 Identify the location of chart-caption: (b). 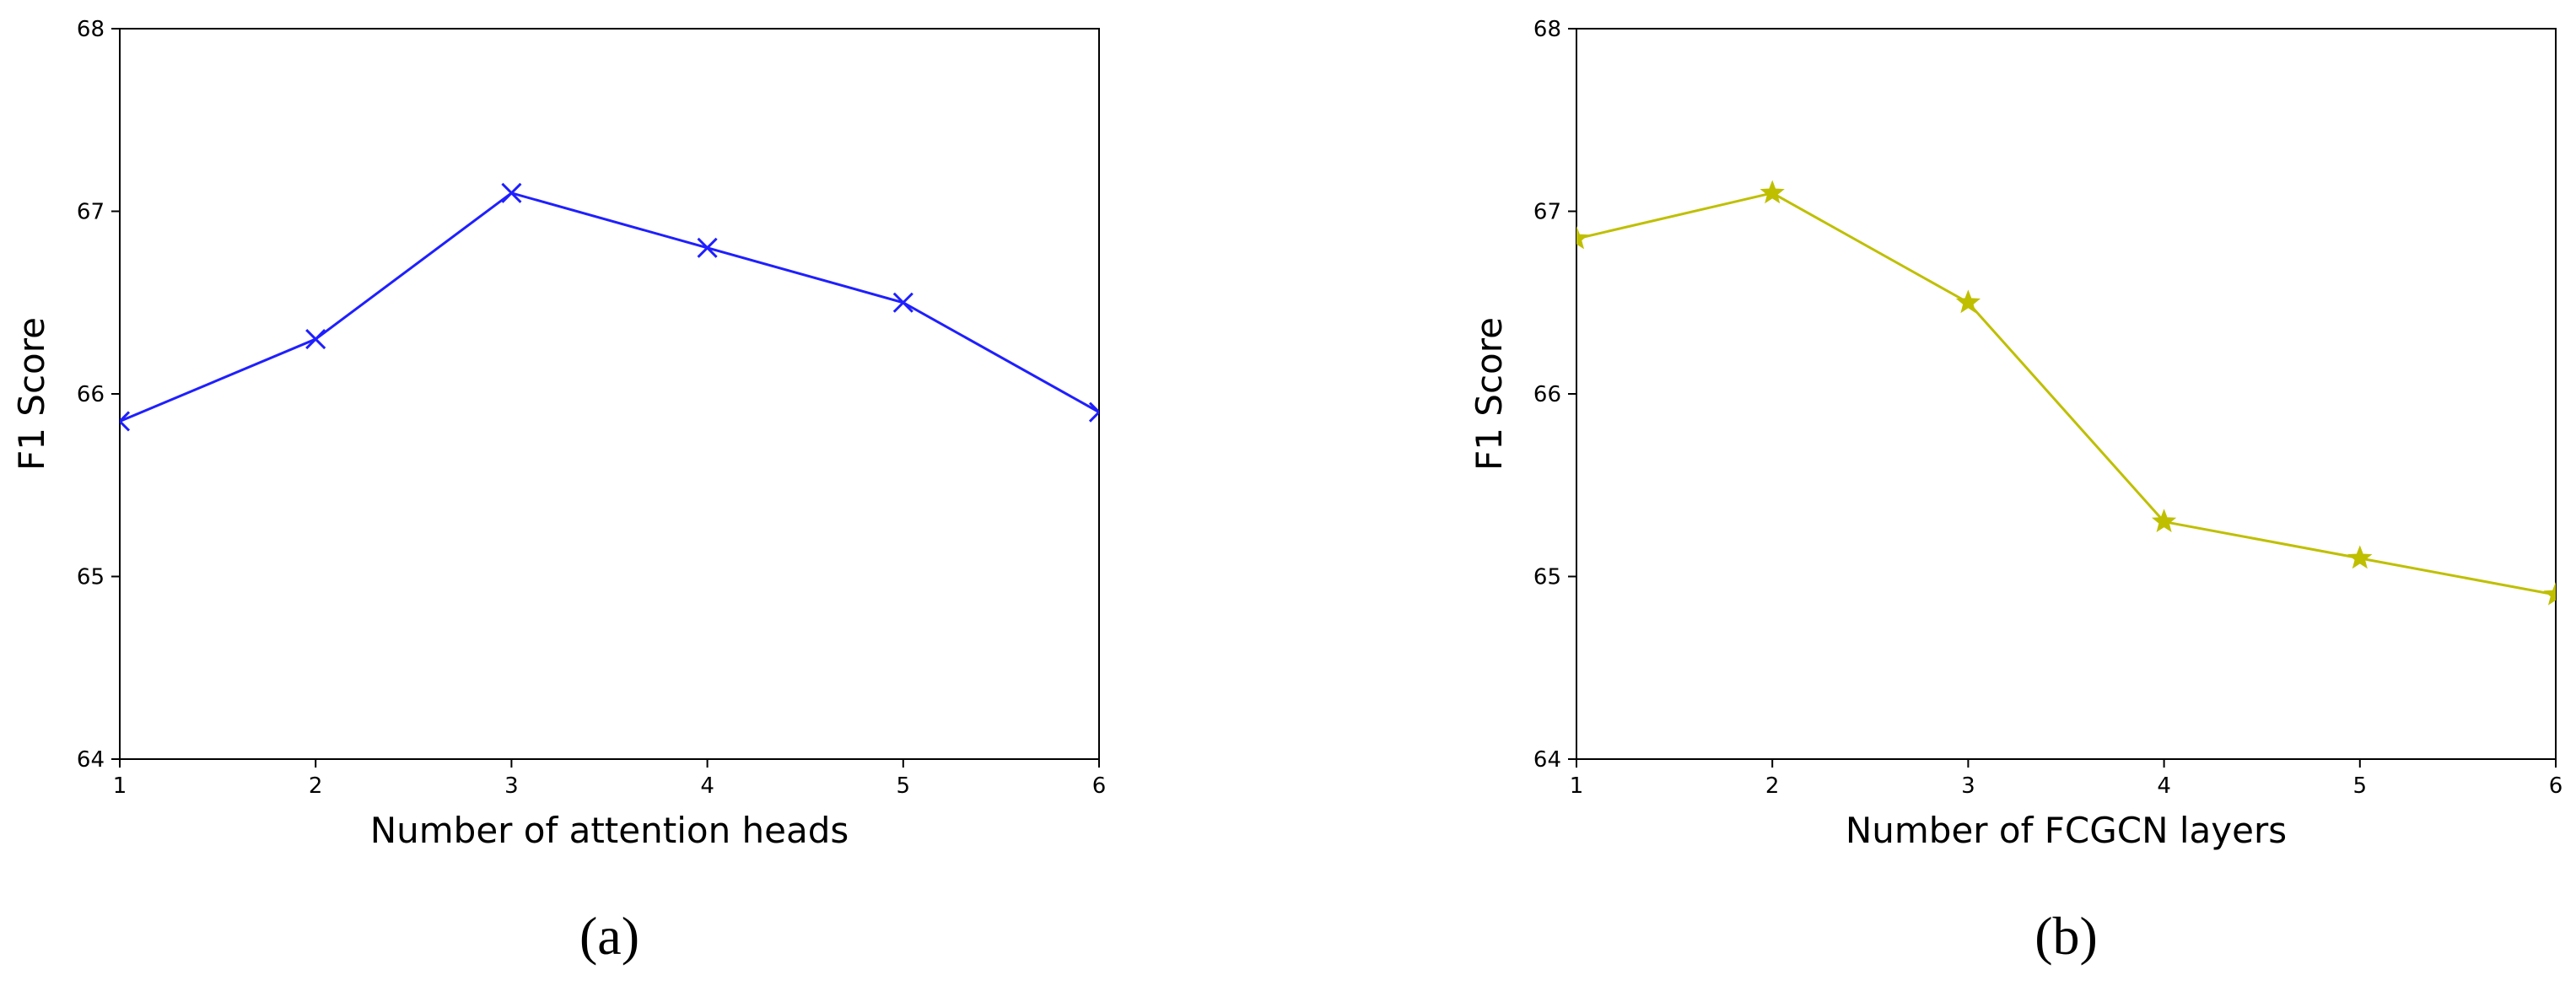
(2066, 936).